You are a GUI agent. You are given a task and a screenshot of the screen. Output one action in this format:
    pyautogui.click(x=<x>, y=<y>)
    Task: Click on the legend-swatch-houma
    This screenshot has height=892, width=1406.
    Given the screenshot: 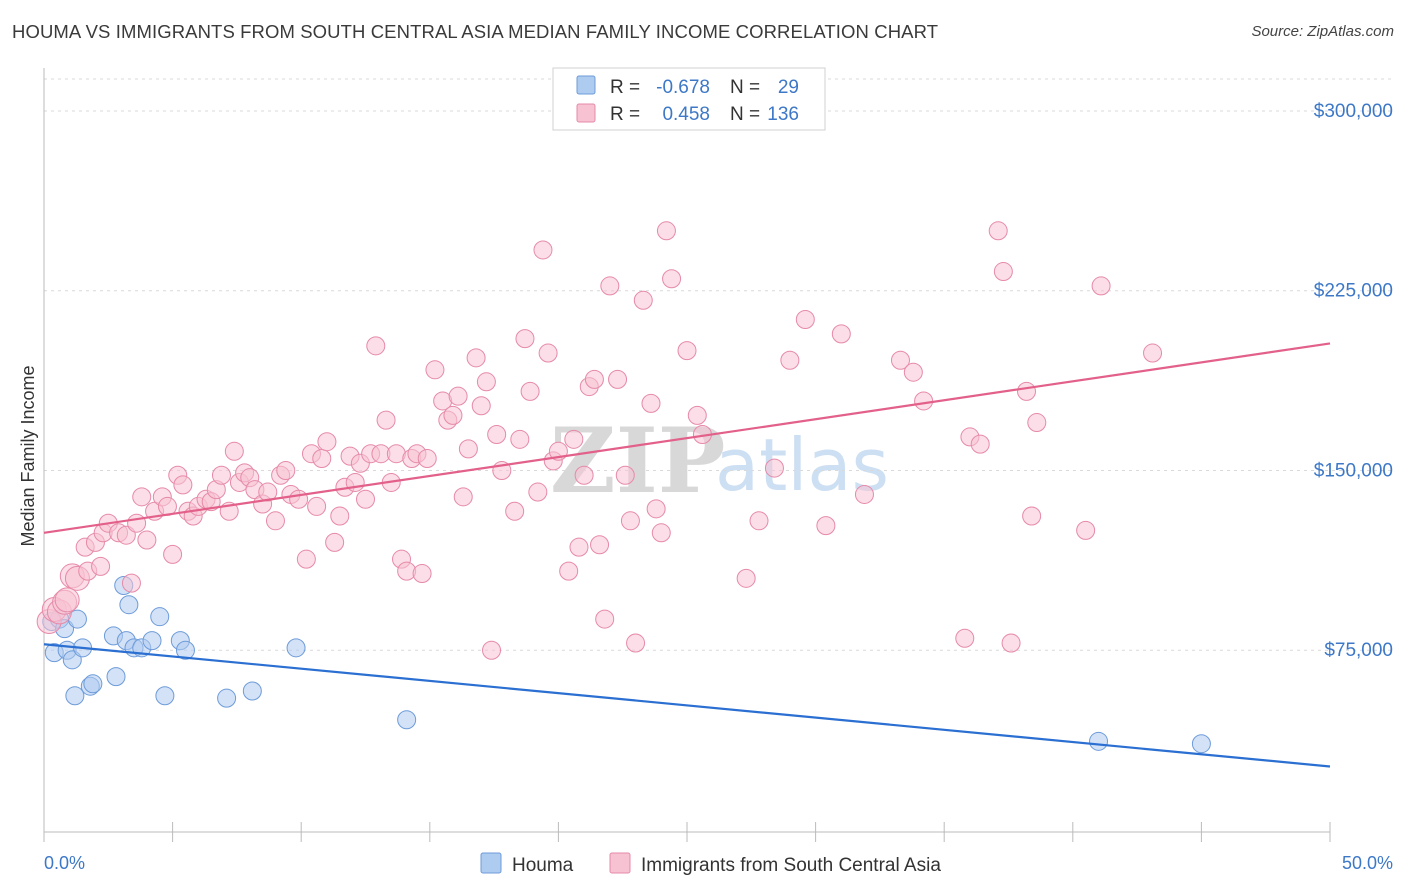 What is the action you would take?
    pyautogui.click(x=491, y=863)
    